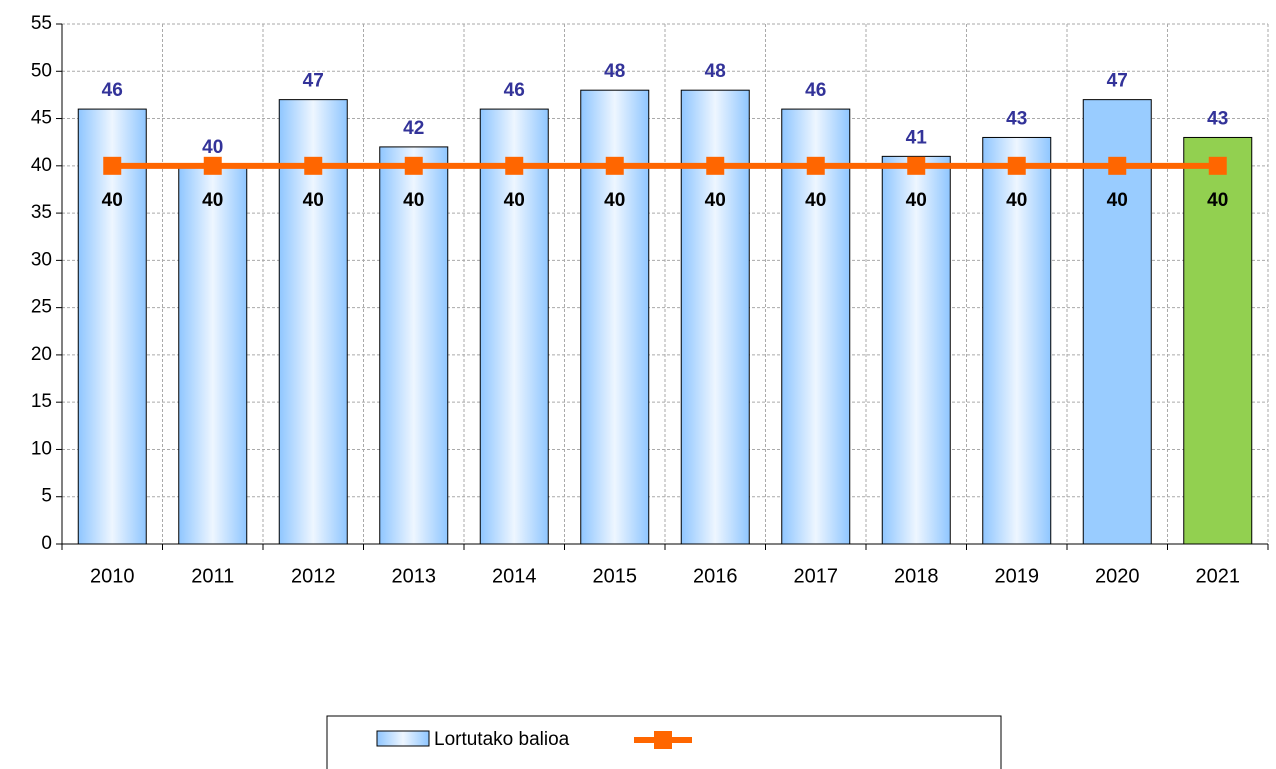  I want to click on x-tick-label: 2010, so click(112, 576).